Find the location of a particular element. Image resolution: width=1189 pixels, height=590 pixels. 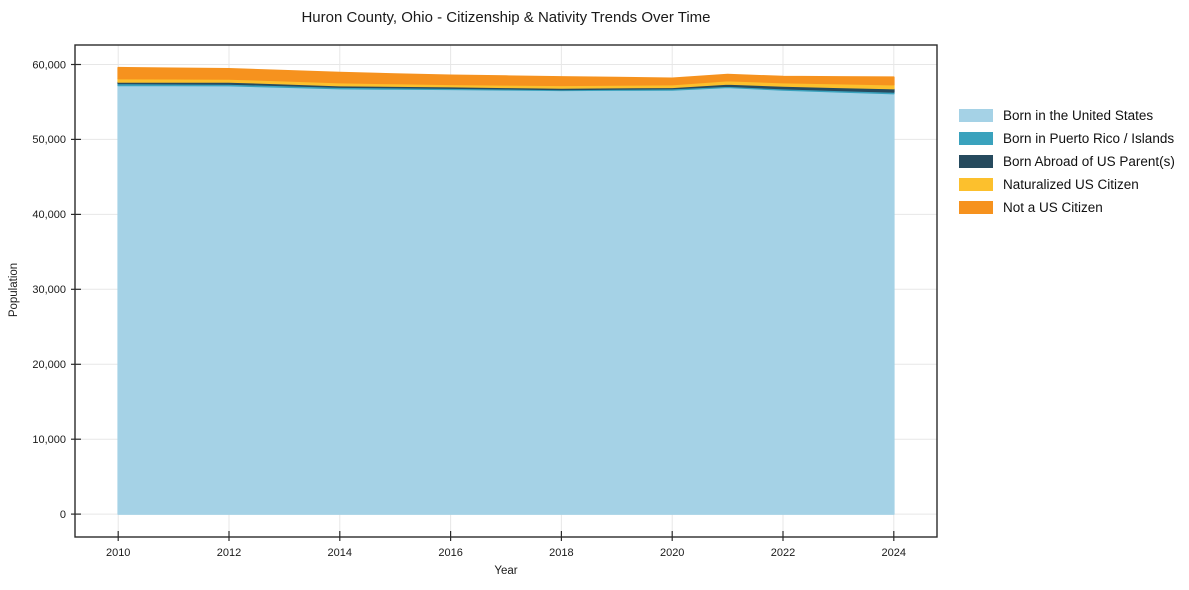

y-tick-label: 10,000 is located at coordinates (49, 440).